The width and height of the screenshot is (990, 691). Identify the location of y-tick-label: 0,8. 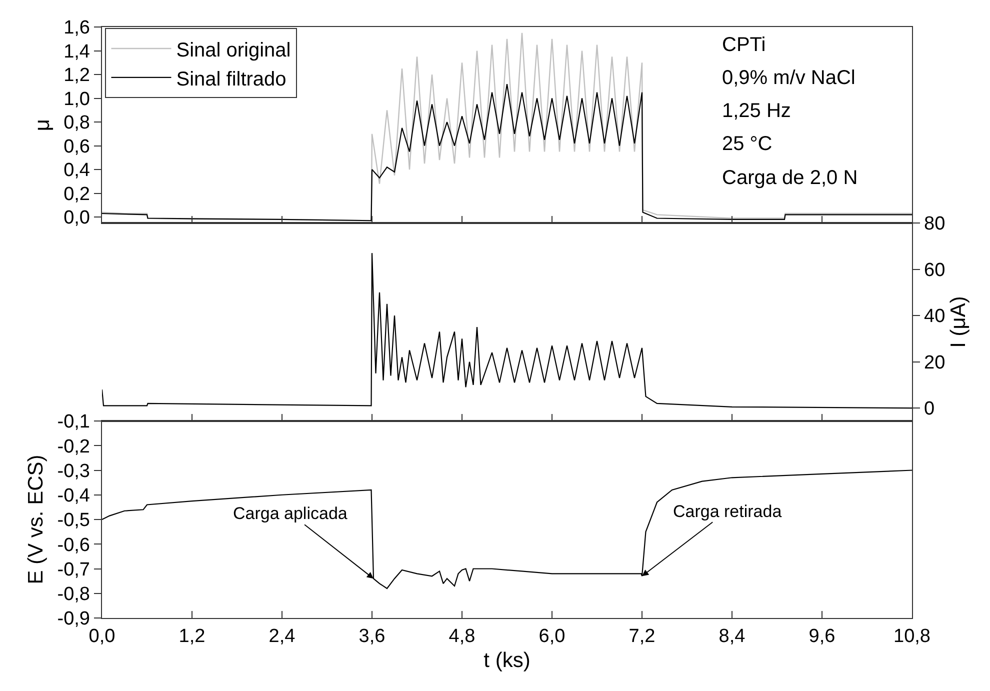
(77, 123).